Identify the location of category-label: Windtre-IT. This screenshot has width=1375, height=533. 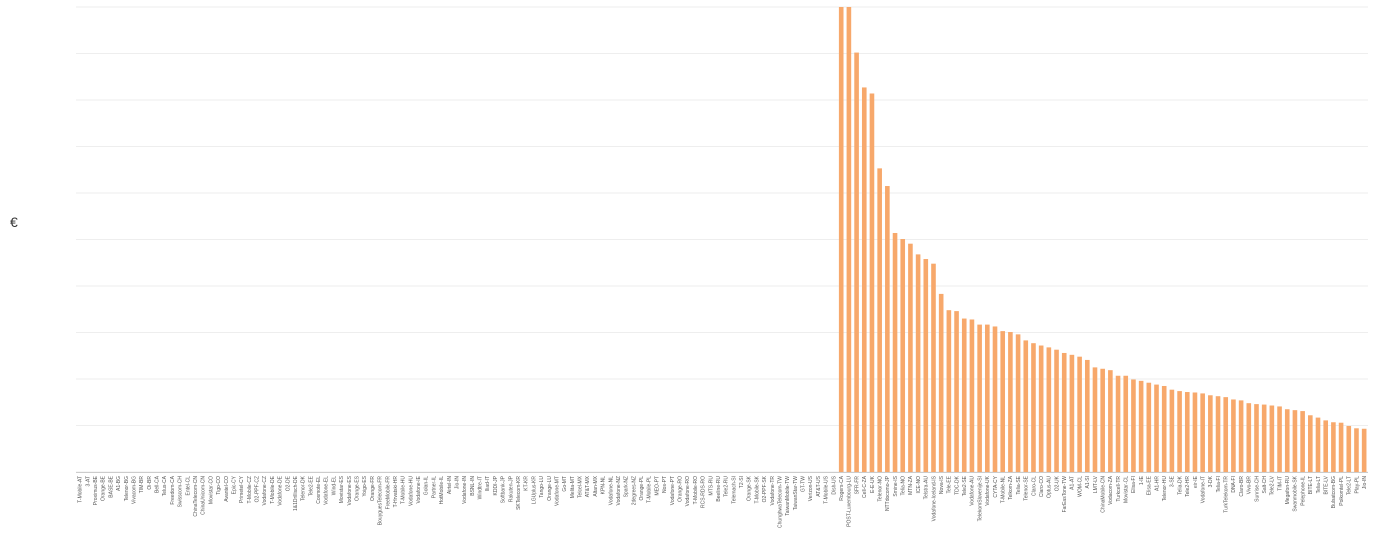
(481, 487).